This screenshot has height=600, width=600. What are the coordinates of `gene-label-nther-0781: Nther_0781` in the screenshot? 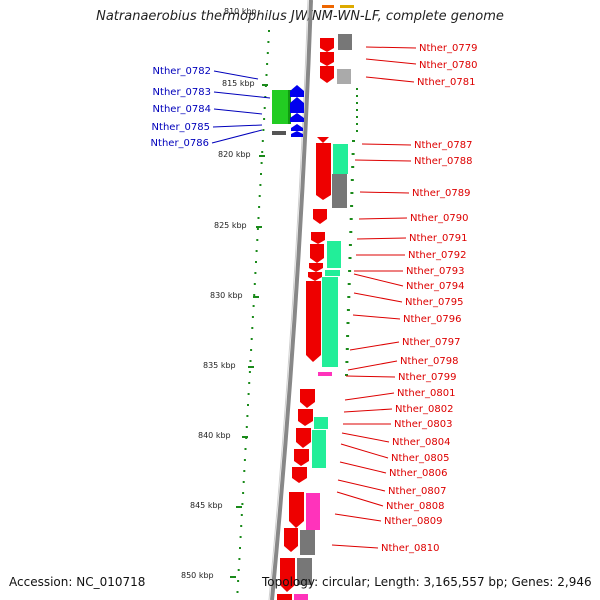 It's located at (446, 82).